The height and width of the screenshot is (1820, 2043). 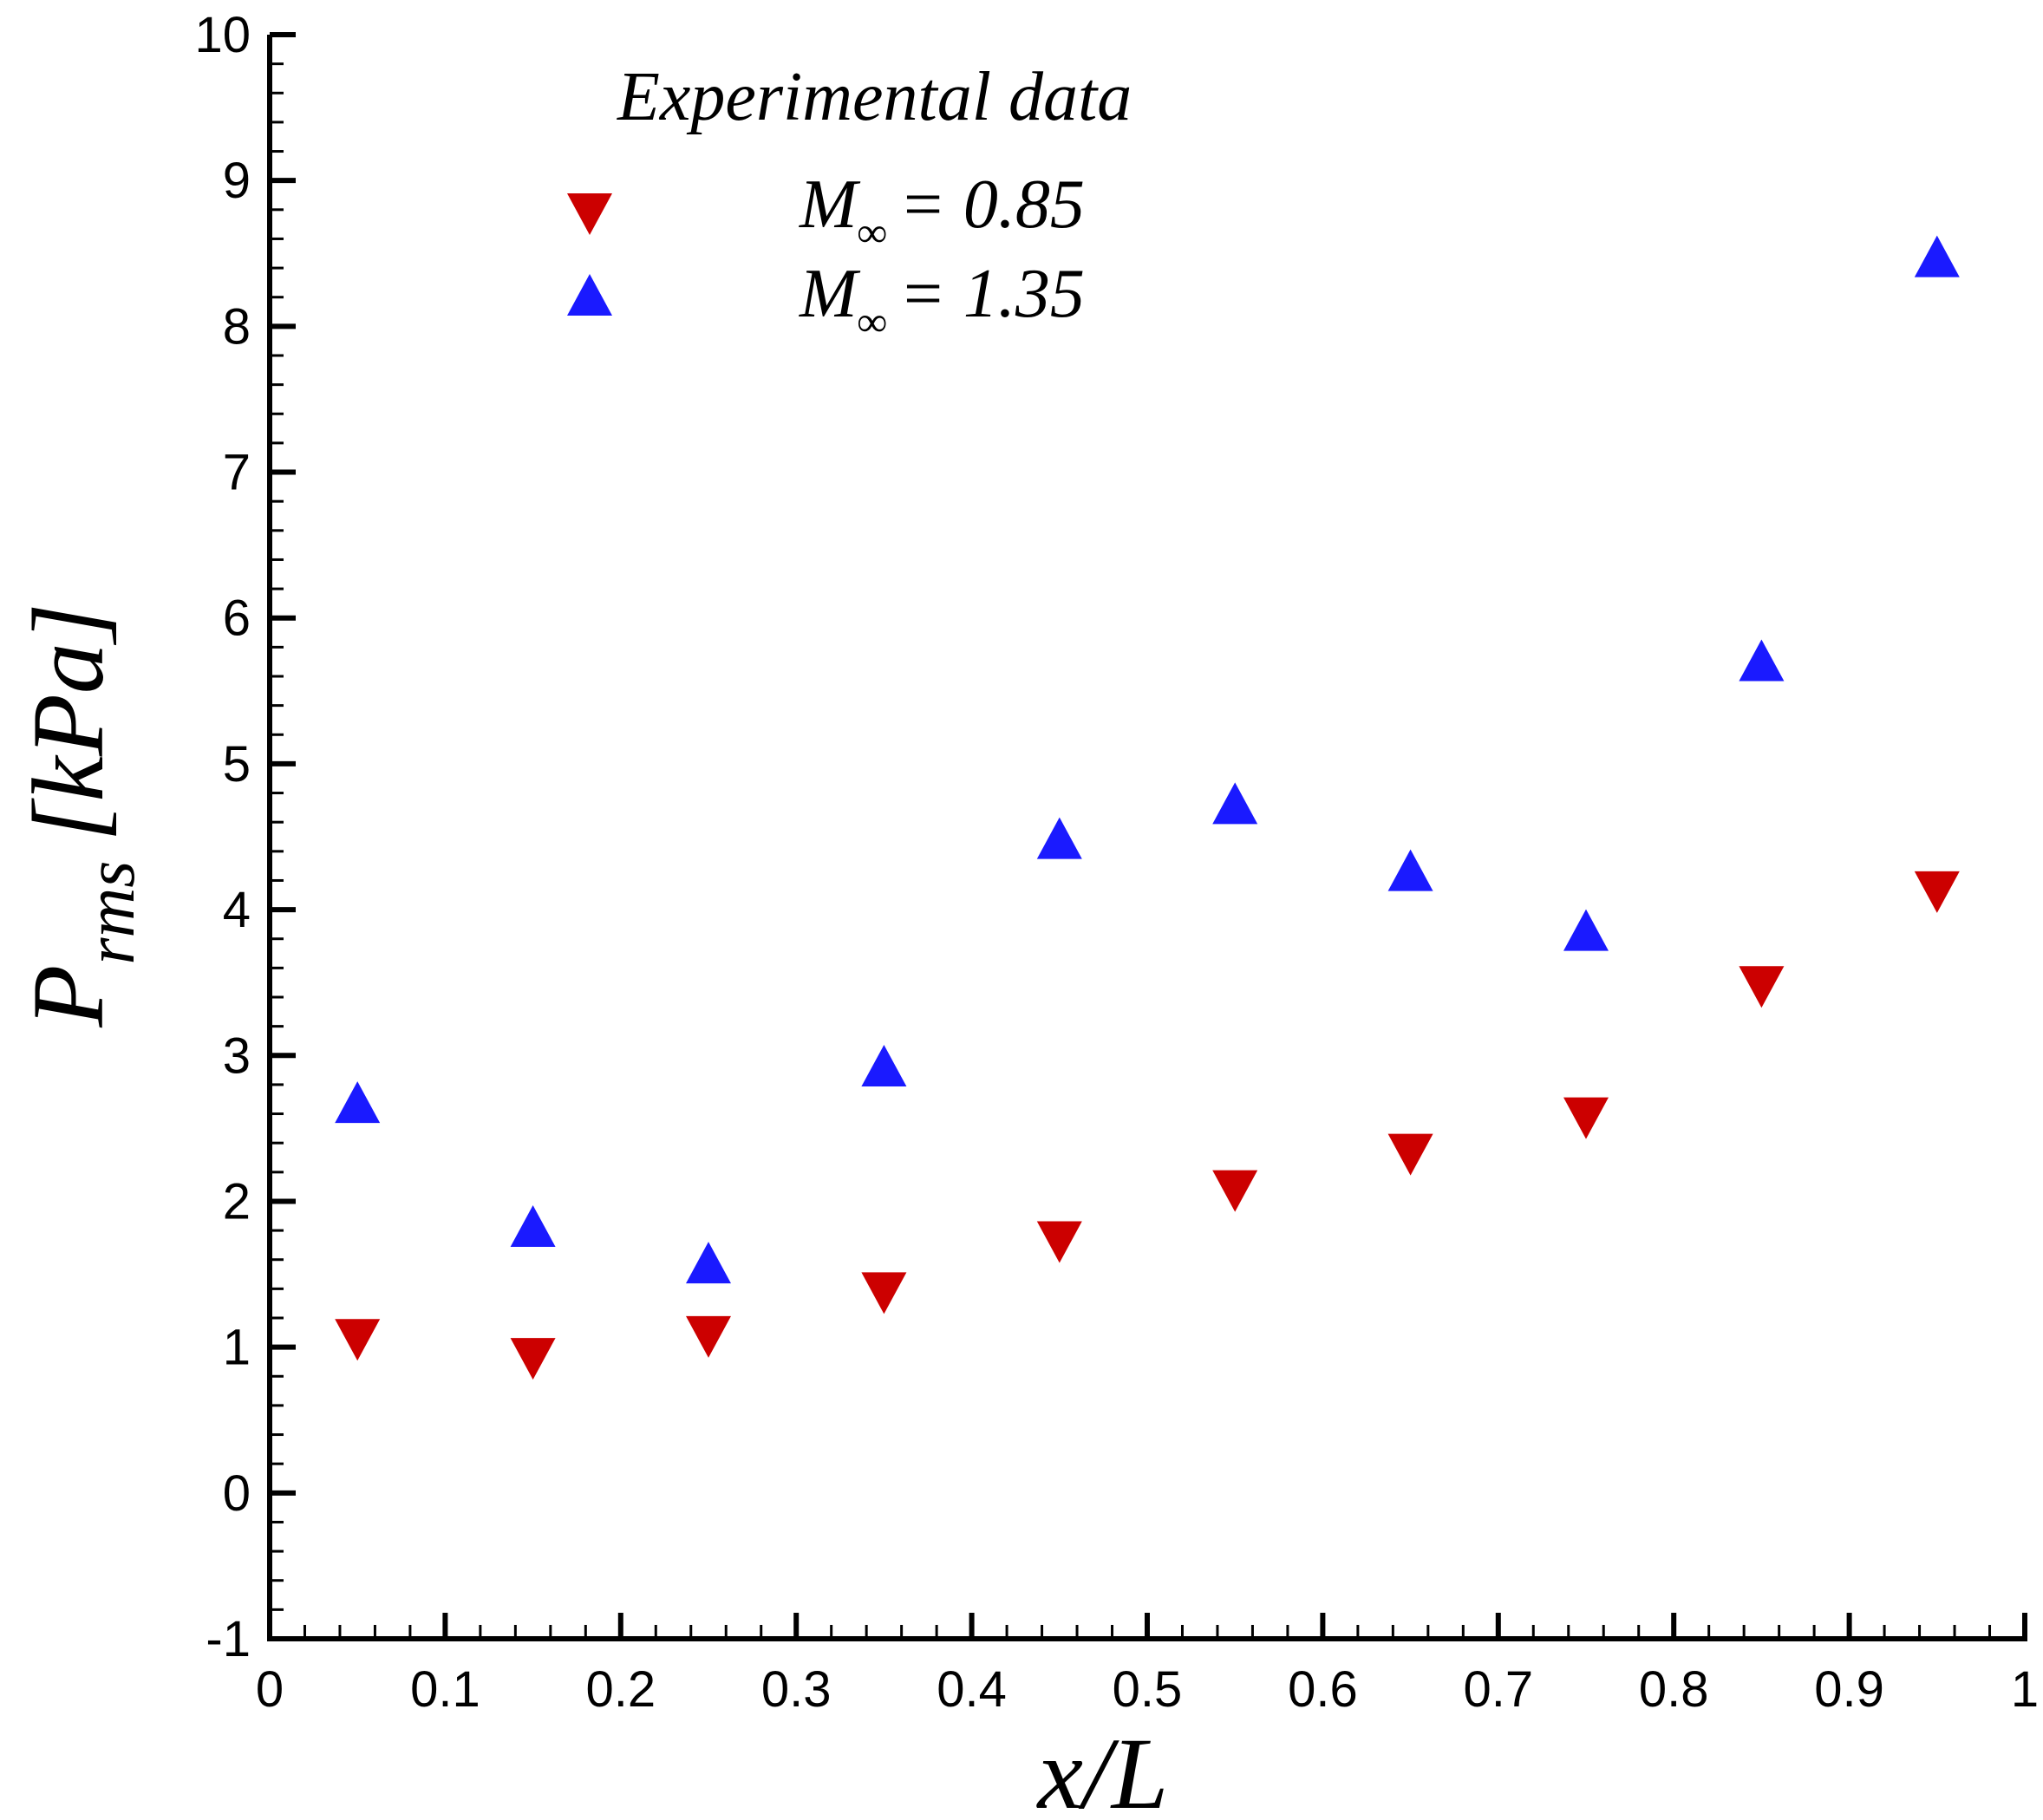 I want to click on x-tick-label: 0.8, so click(x=1674, y=1689).